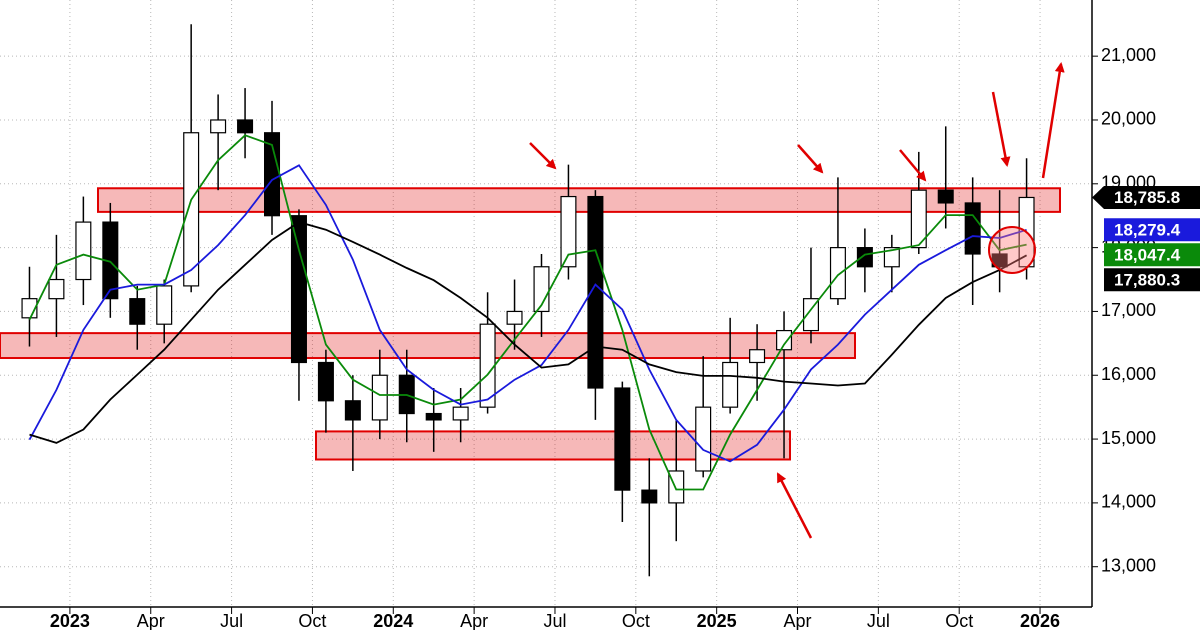 The image size is (1200, 630). I want to click on y-tick-label: 16,000, so click(1128, 374).